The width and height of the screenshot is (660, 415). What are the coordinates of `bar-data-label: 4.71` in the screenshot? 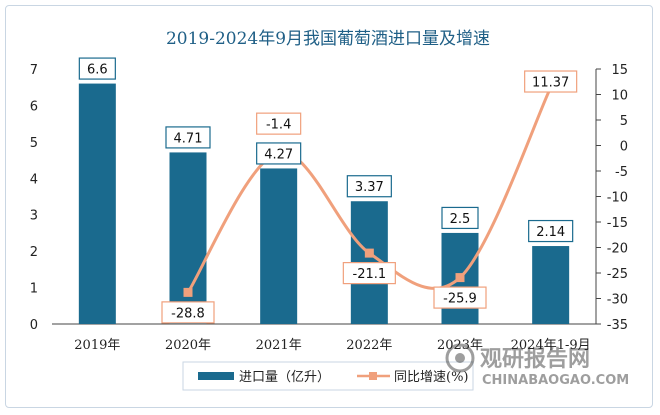 It's located at (188, 138).